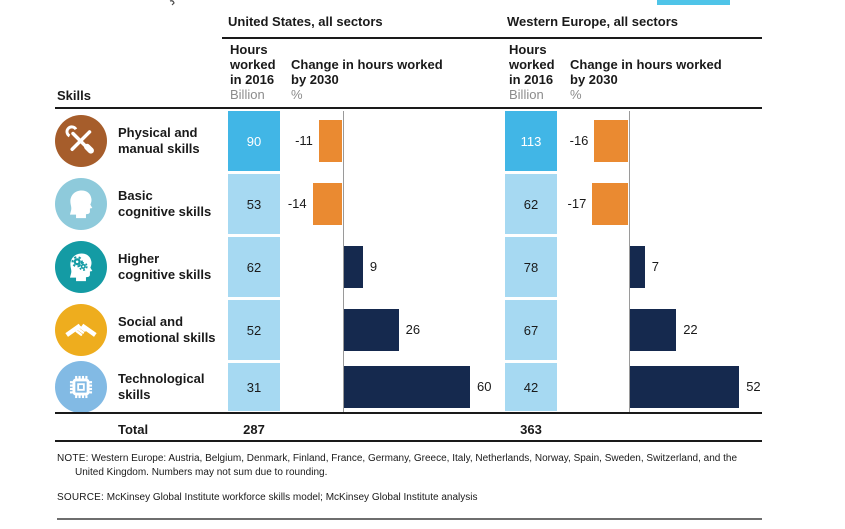 This screenshot has width=845, height=529. I want to click on us-change-axis-line, so click(343, 261).